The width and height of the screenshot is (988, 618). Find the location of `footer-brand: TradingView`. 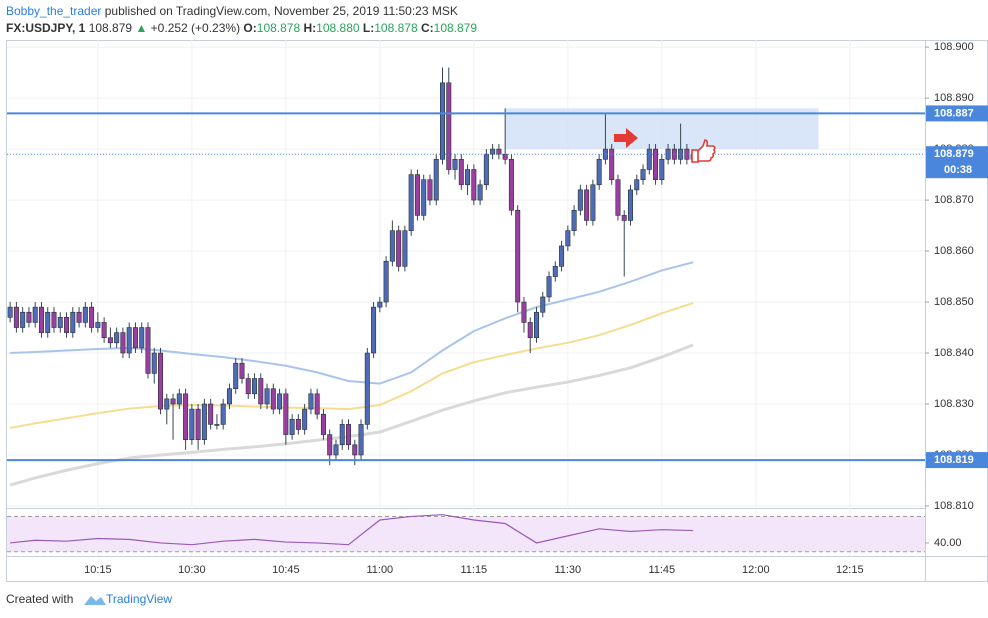

footer-brand: TradingView is located at coordinates (139, 599).